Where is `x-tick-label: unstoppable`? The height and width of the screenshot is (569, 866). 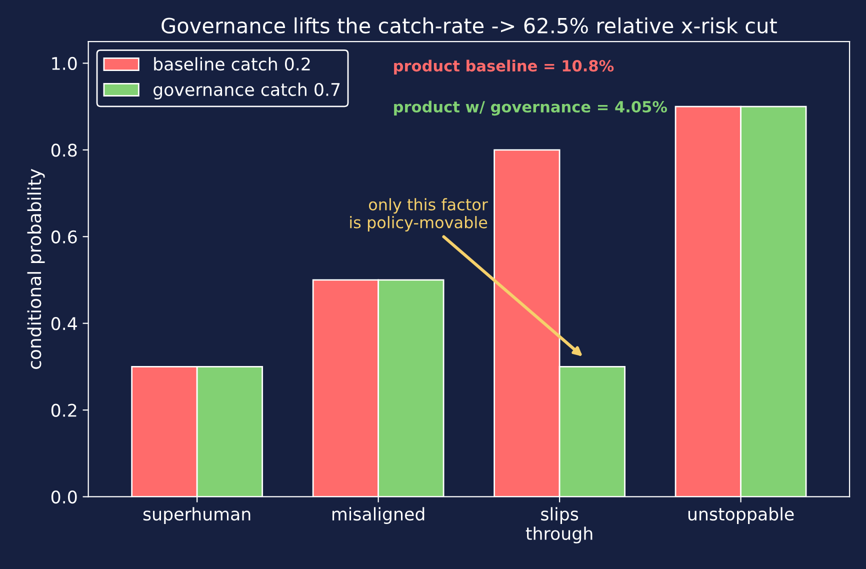
x-tick-label: unstoppable is located at coordinates (741, 515).